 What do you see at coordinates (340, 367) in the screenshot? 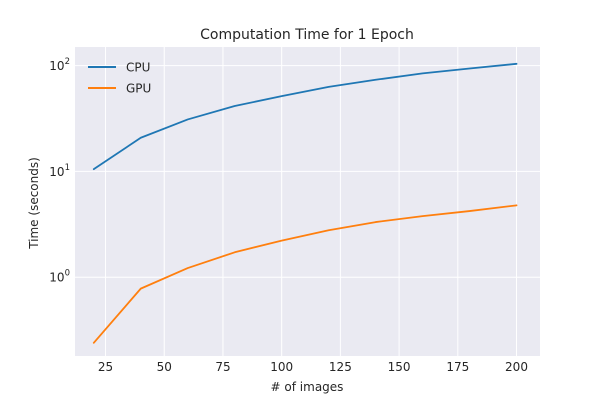
I see `x-tick-label: 125` at bounding box center [340, 367].